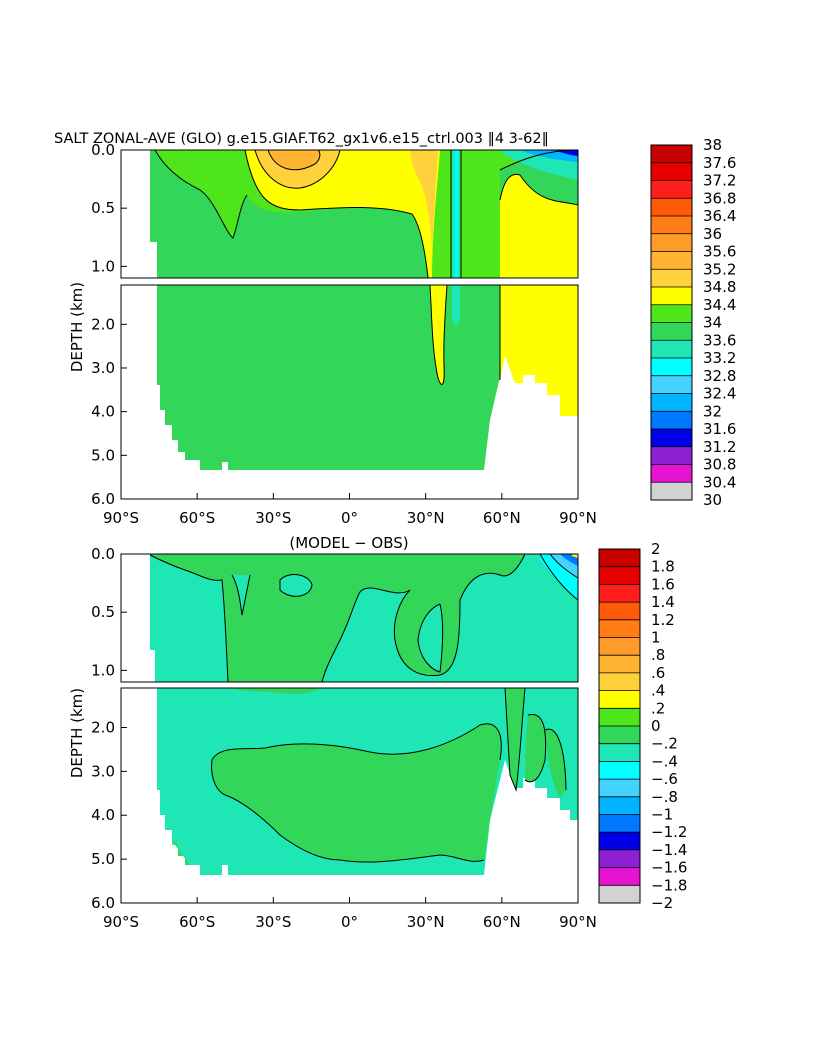  What do you see at coordinates (719, 376) in the screenshot?
I see `salt-colorbar-label: 32.8` at bounding box center [719, 376].